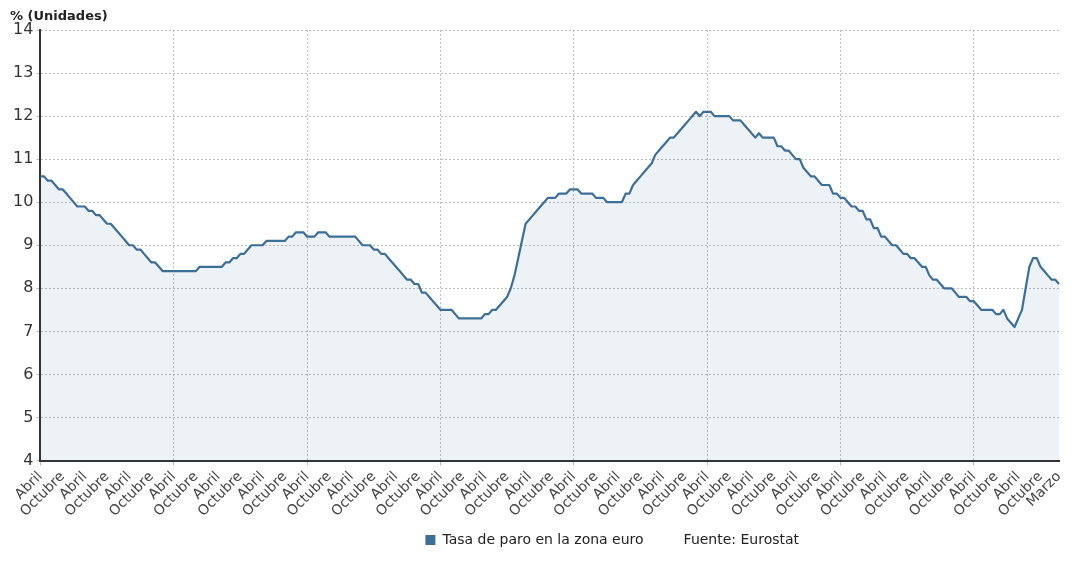 This screenshot has height=565, width=1089. What do you see at coordinates (59, 15) in the screenshot?
I see `y-axis-title: % (Unidades)` at bounding box center [59, 15].